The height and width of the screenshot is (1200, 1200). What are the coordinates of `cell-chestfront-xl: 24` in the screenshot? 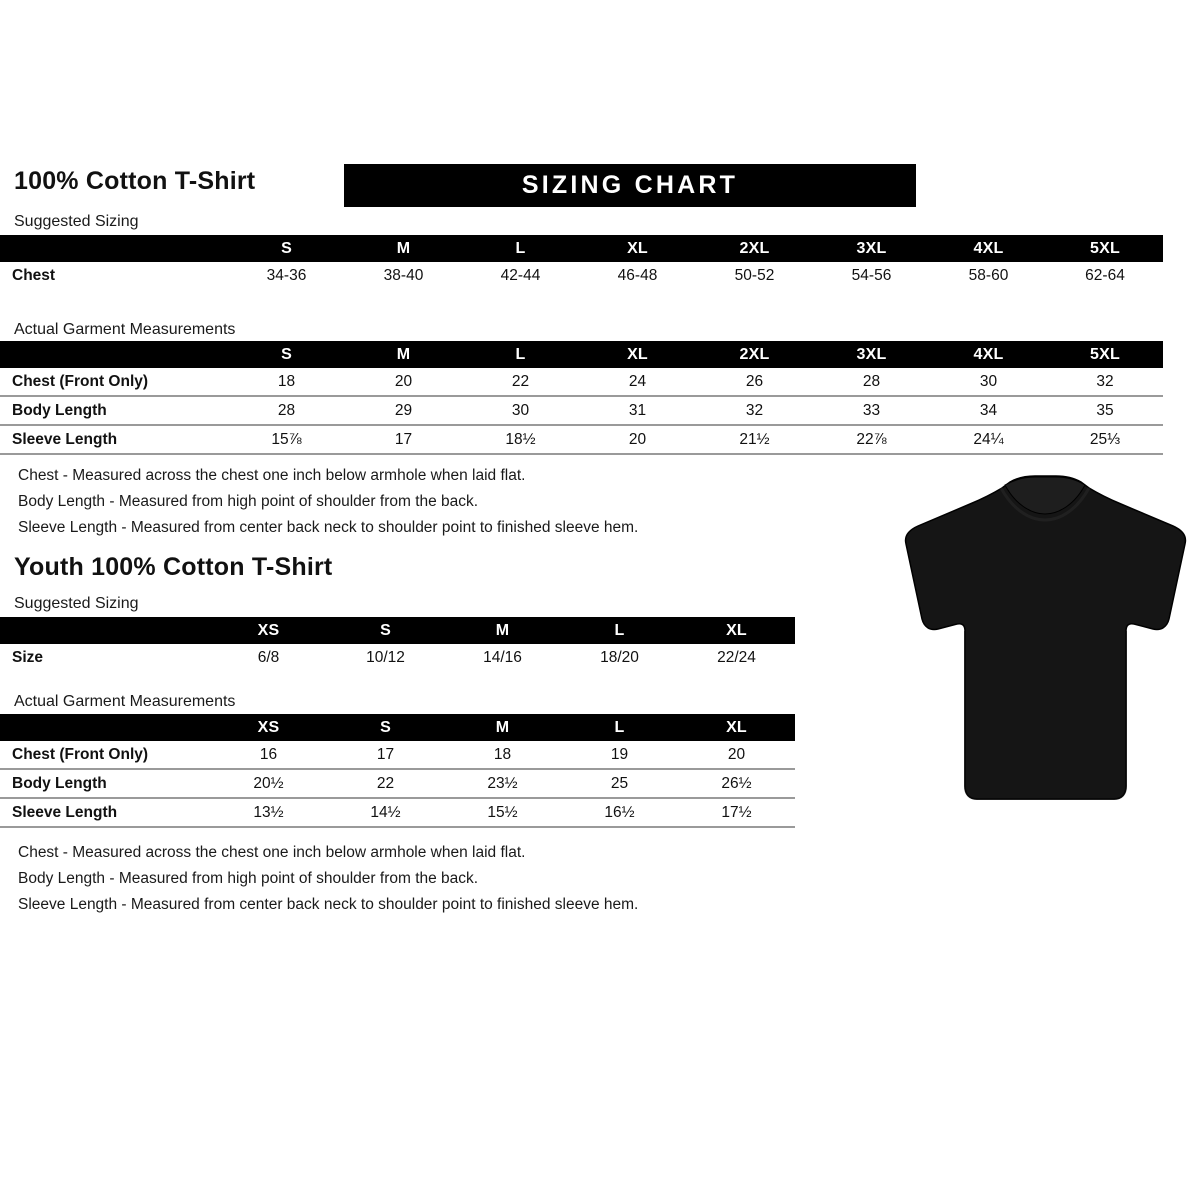 It's located at (637, 382).